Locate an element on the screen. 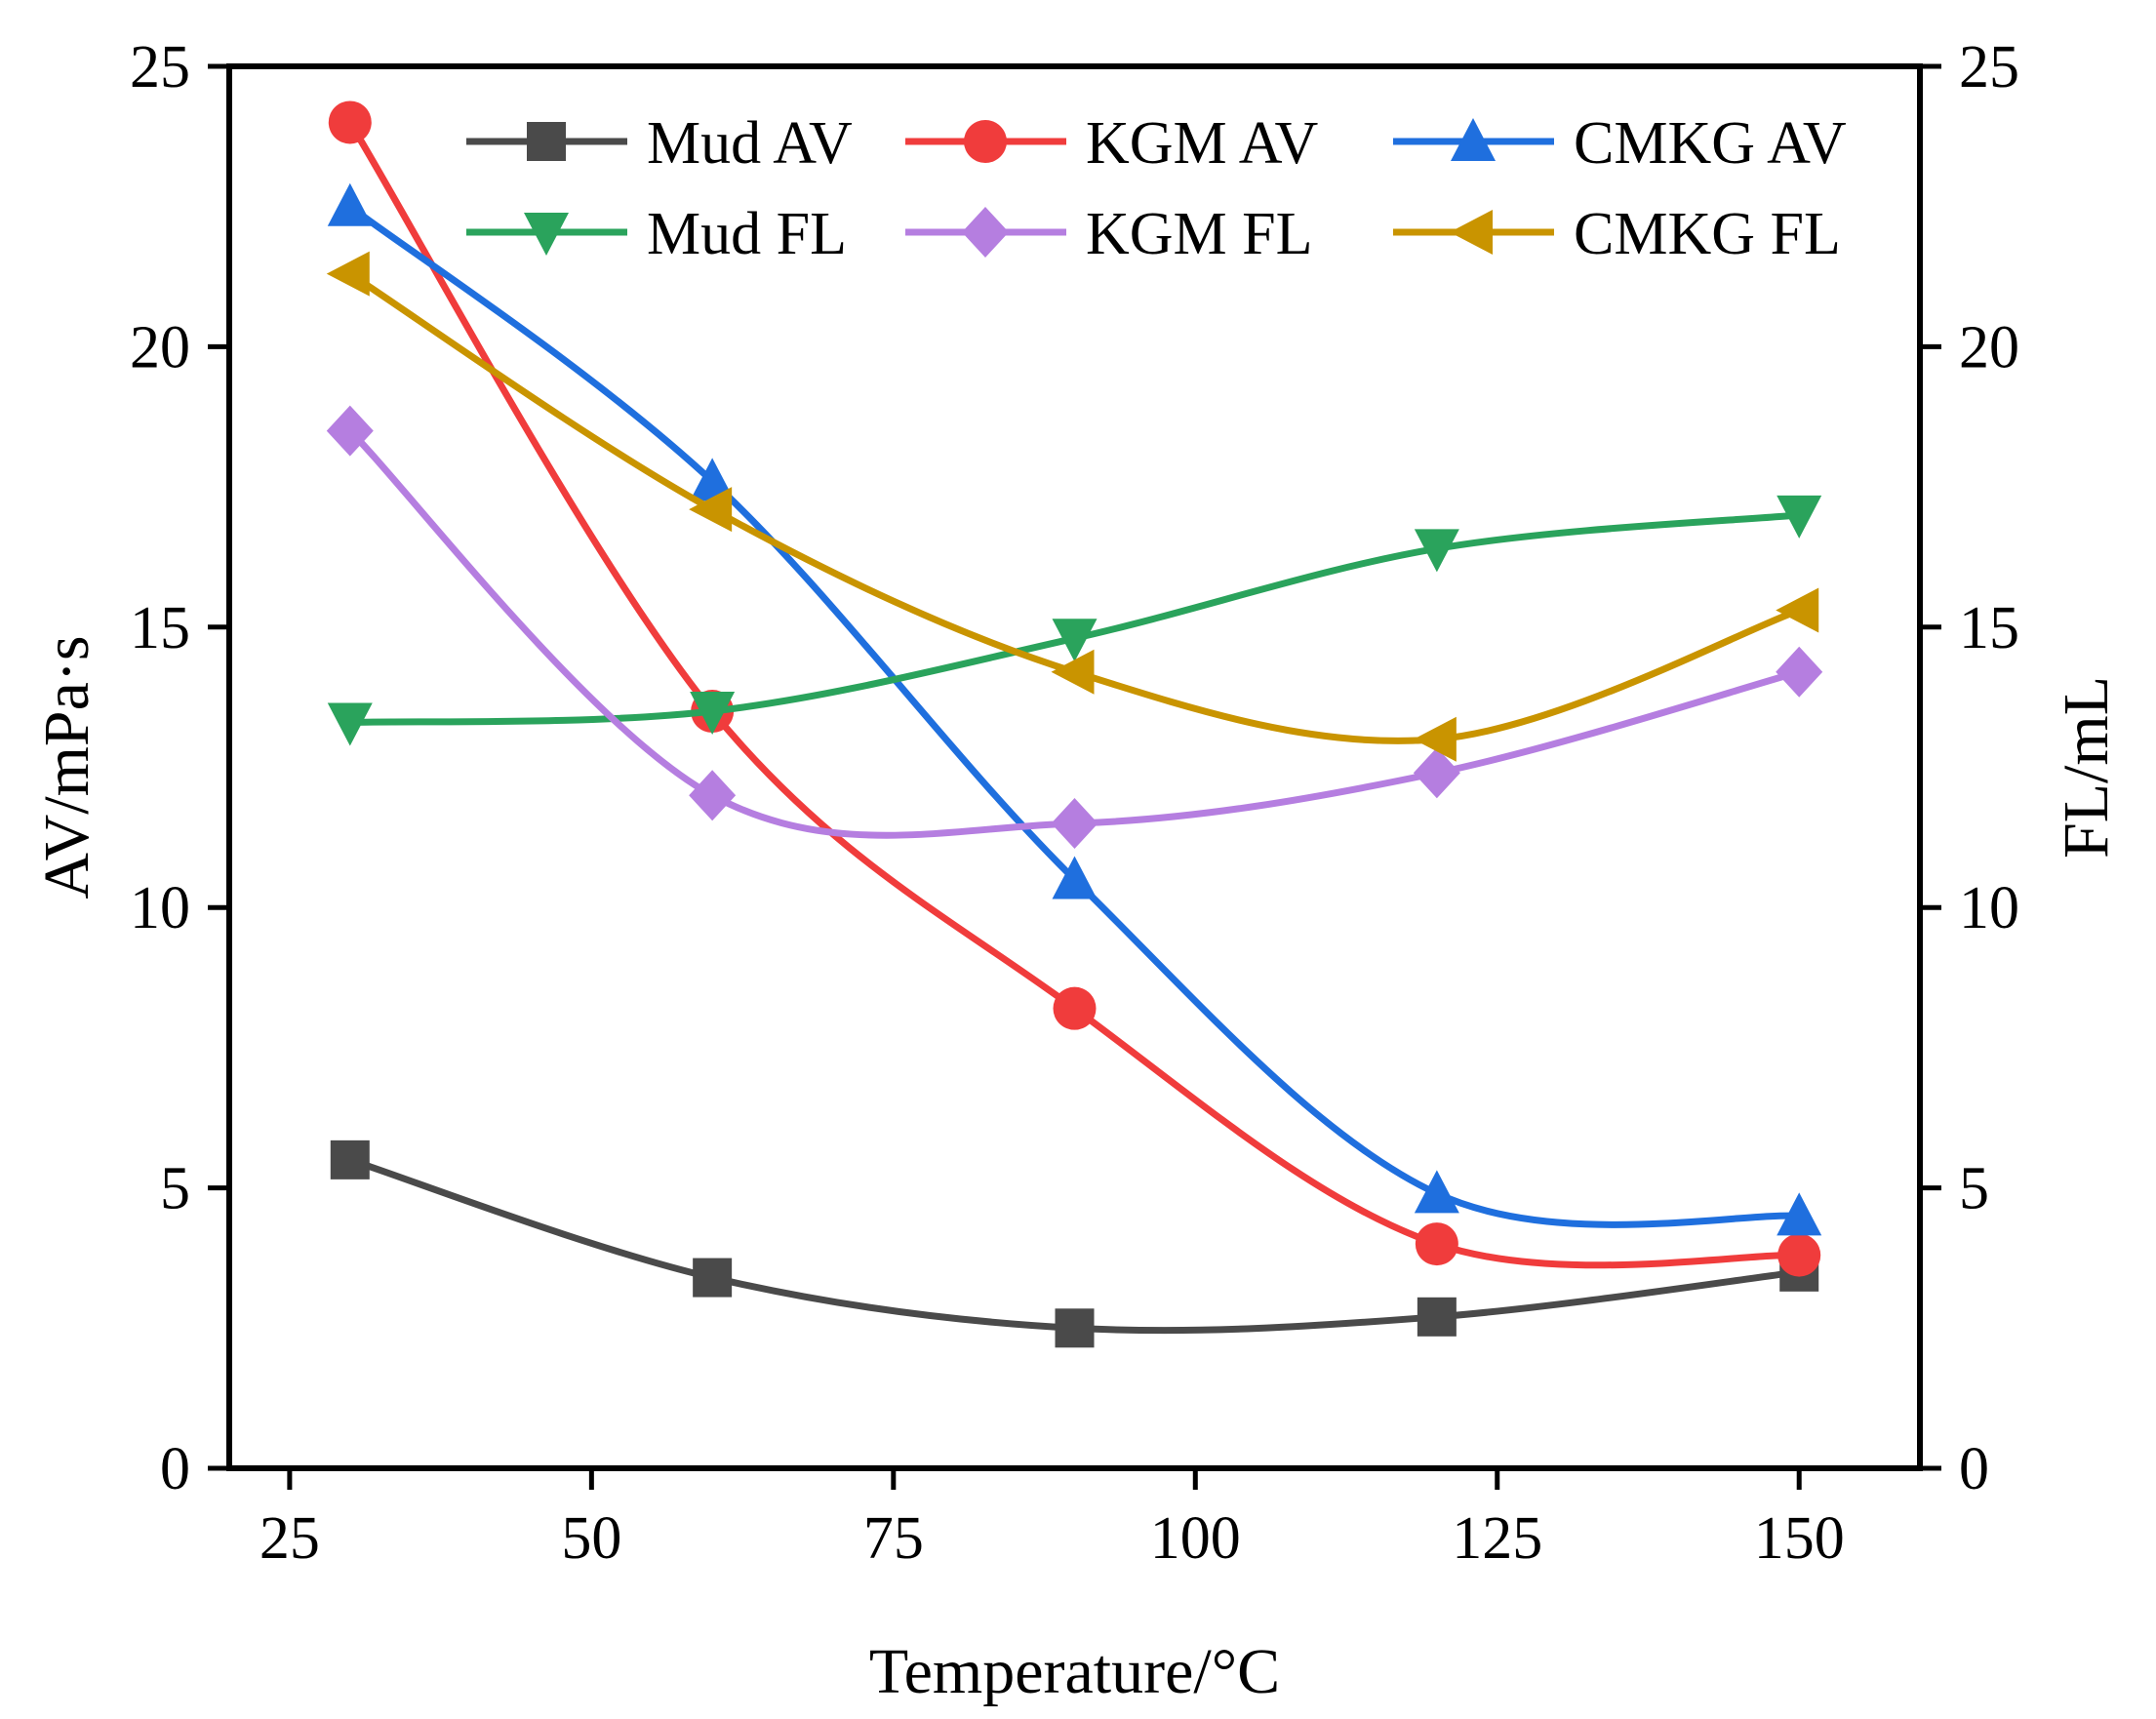  y-axis-title: AV/mPa·s is located at coordinates (66, 767).